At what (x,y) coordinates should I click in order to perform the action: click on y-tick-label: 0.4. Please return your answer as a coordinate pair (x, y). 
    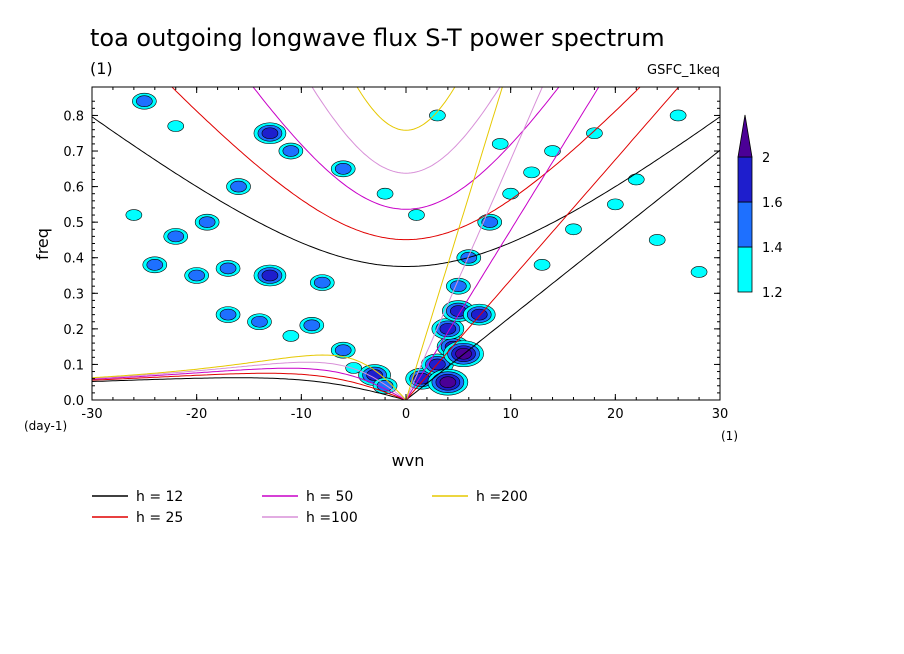
    Looking at the image, I should click on (73, 259).